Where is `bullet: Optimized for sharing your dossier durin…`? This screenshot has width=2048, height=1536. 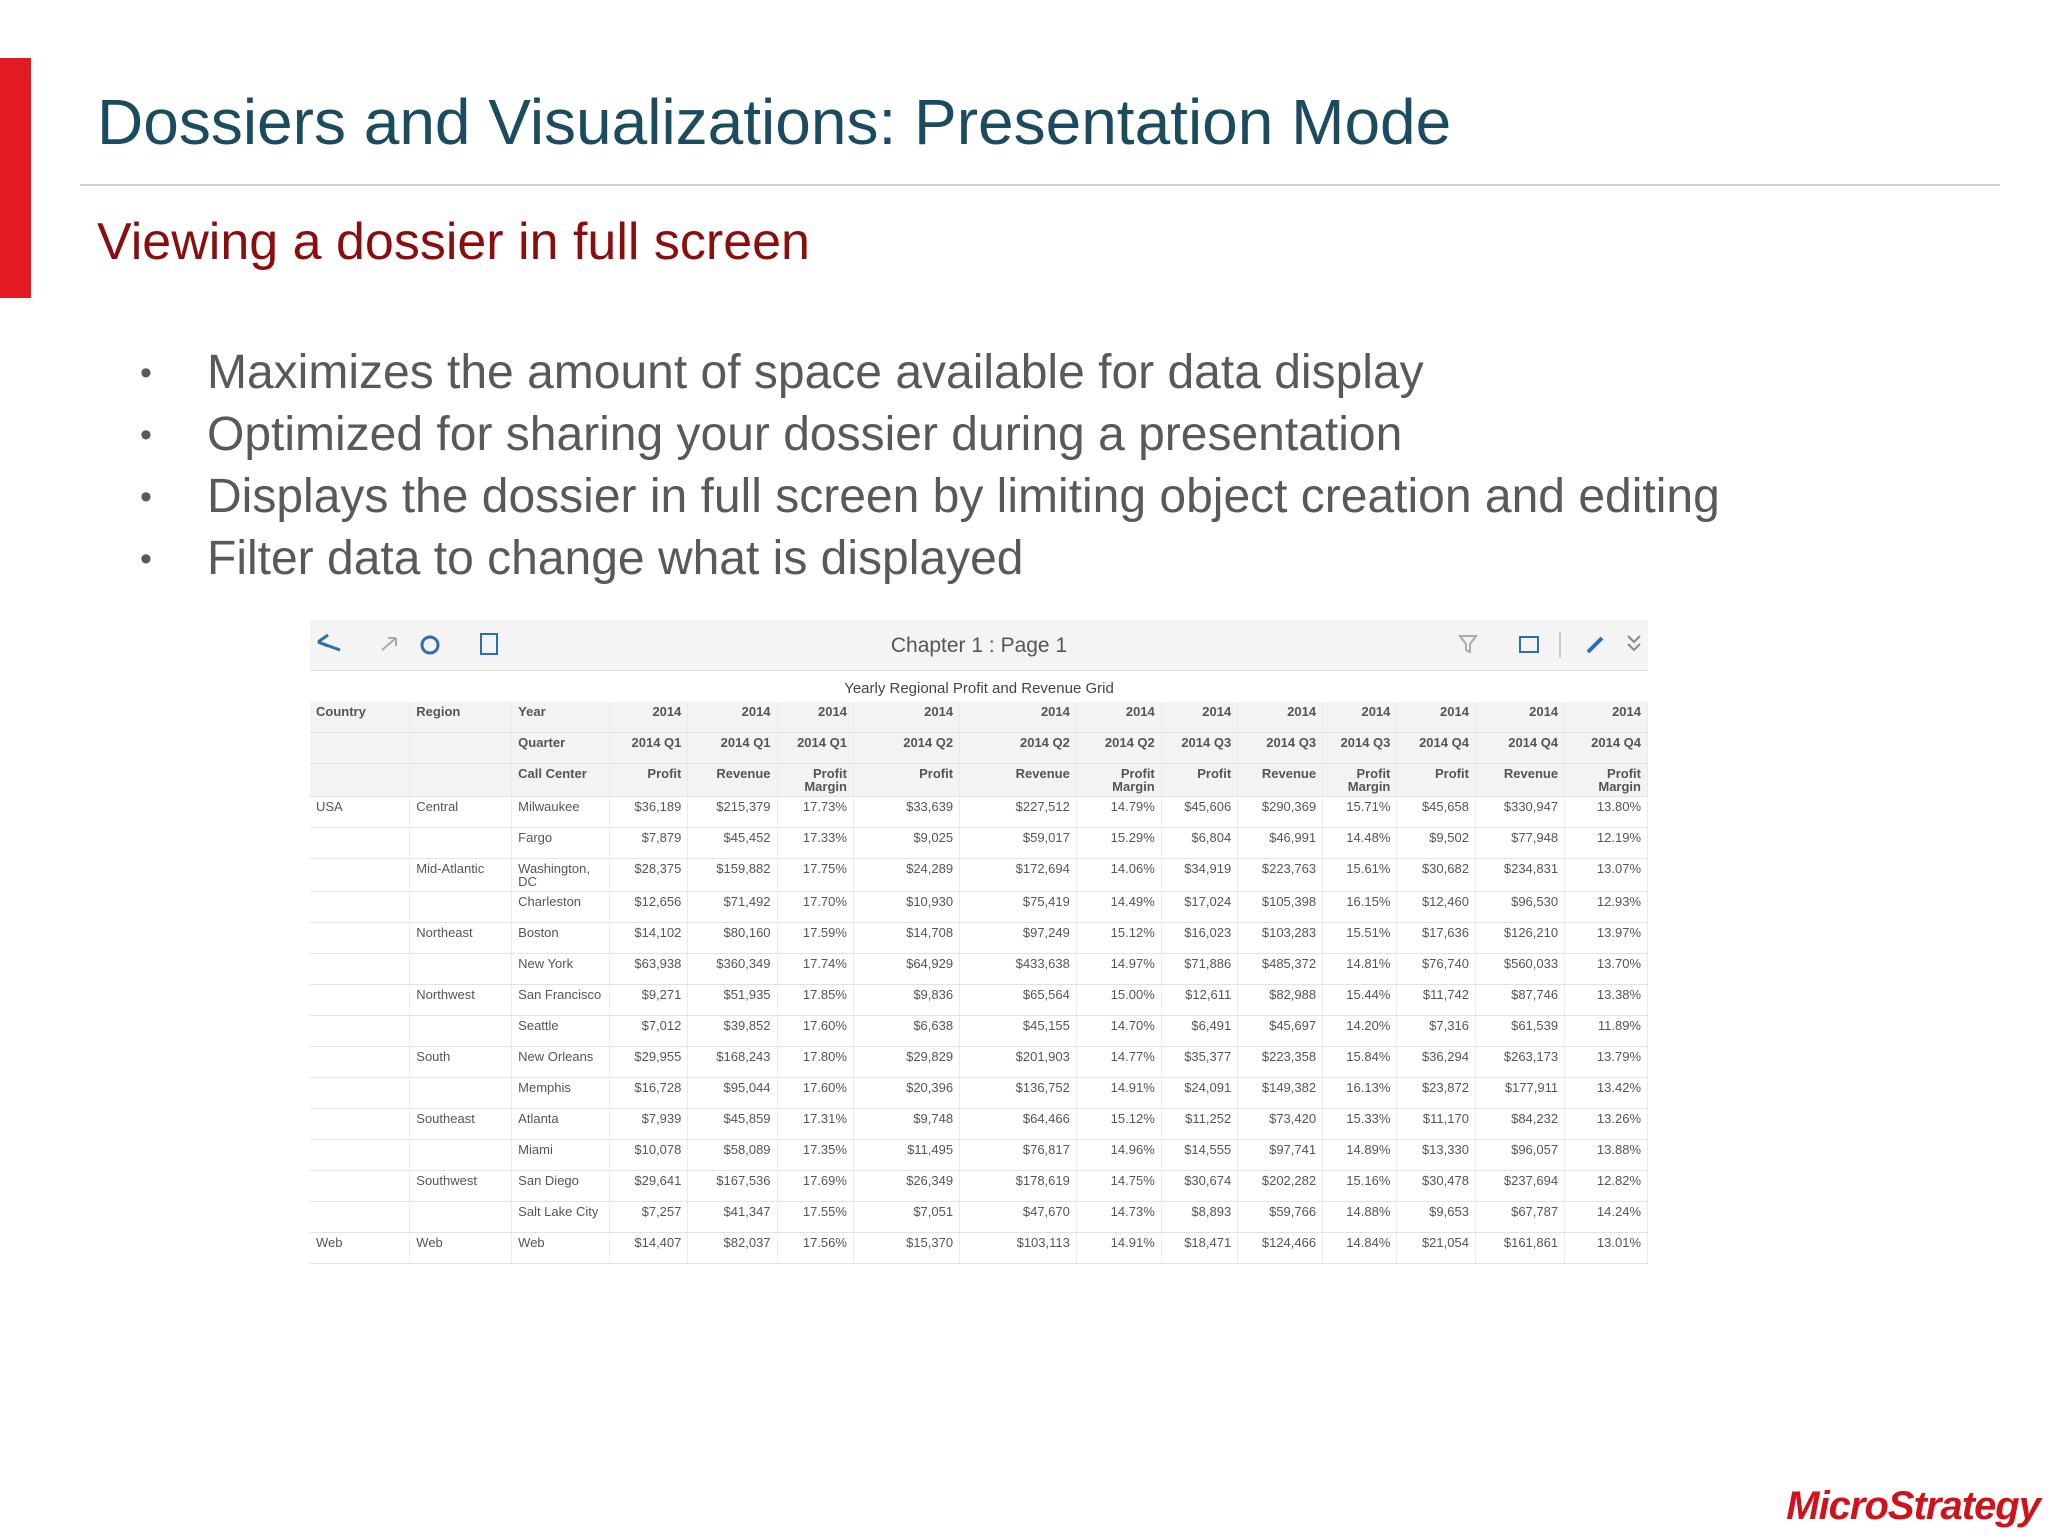
bullet: Optimized for sharing your dossier durin… is located at coordinates (930, 435).